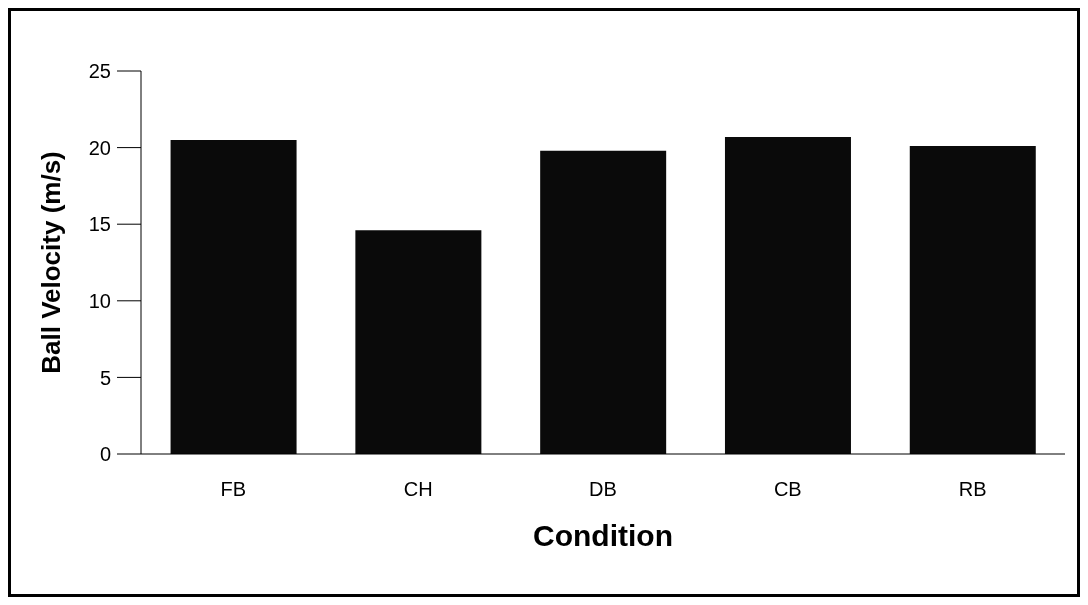  What do you see at coordinates (99, 224) in the screenshot?
I see `y-tick-label: 15` at bounding box center [99, 224].